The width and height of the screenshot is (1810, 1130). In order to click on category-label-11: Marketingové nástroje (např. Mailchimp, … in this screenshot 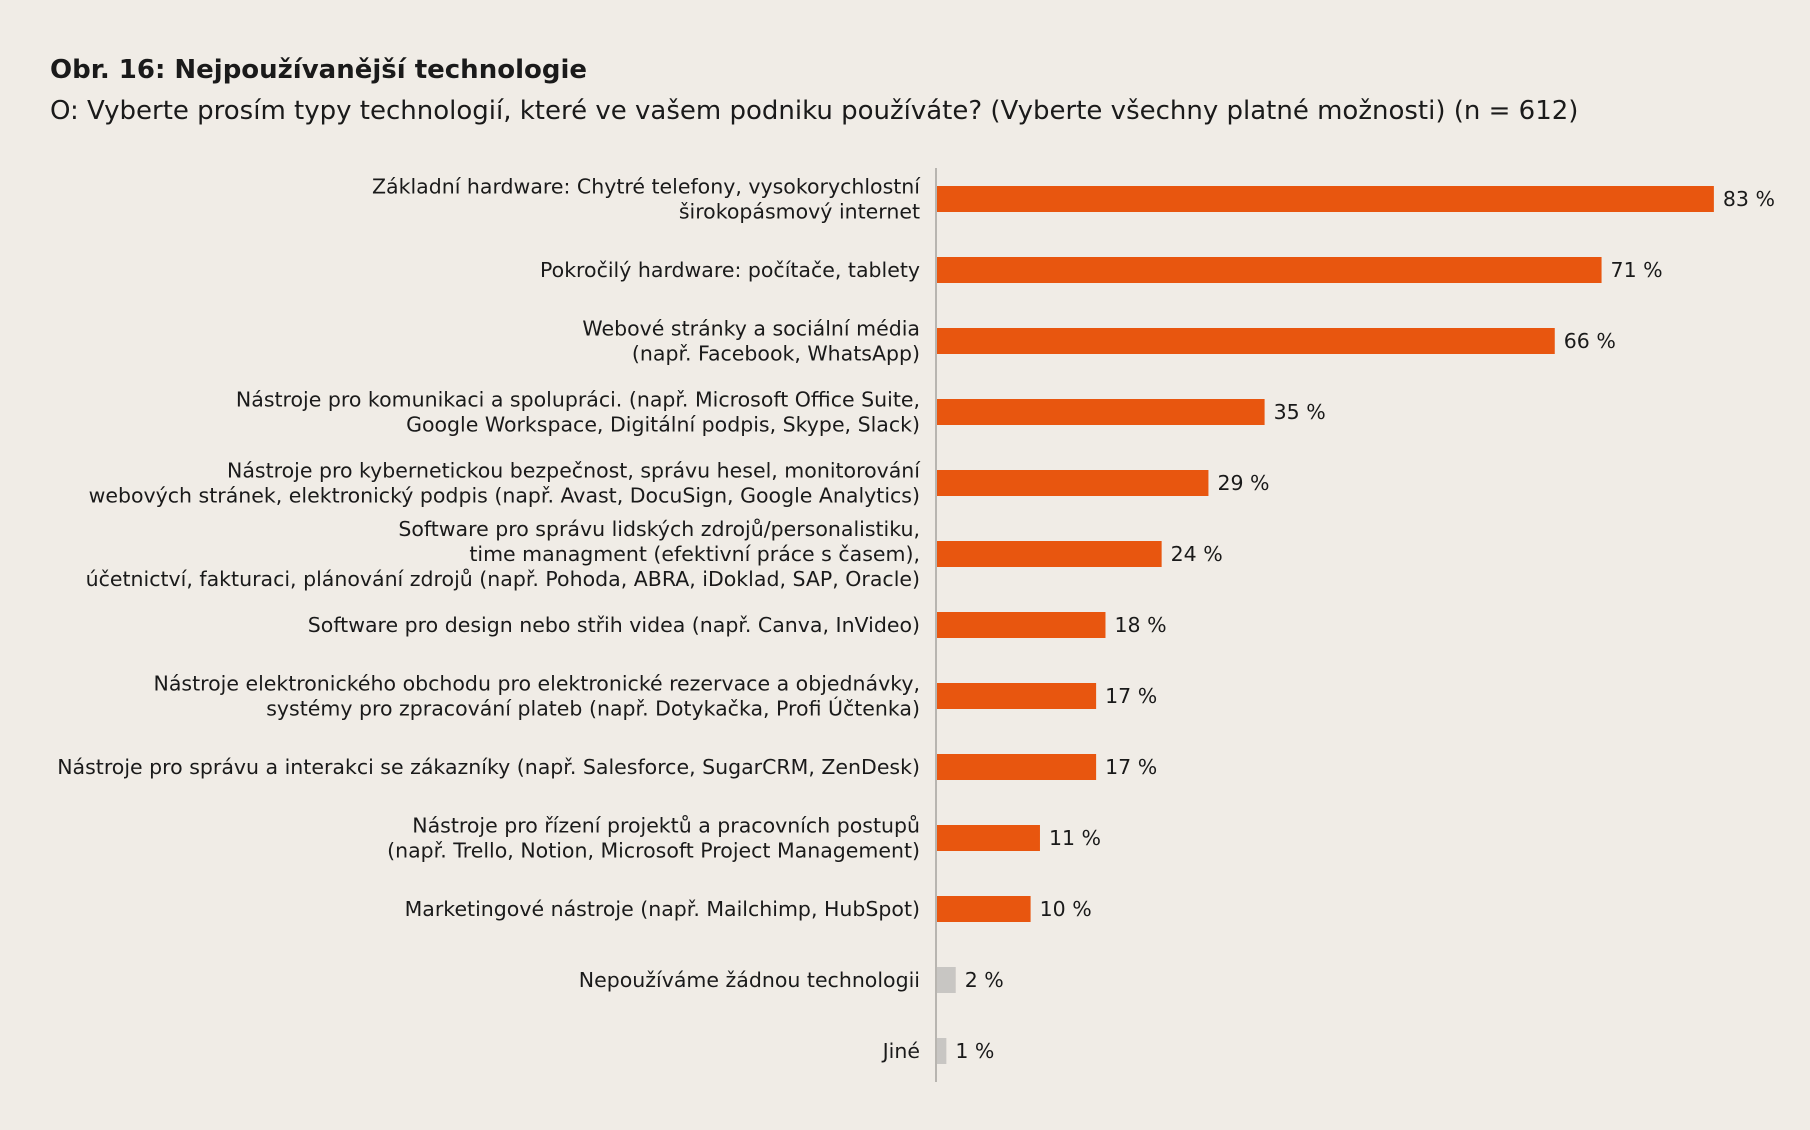, I will do `click(662, 909)`.